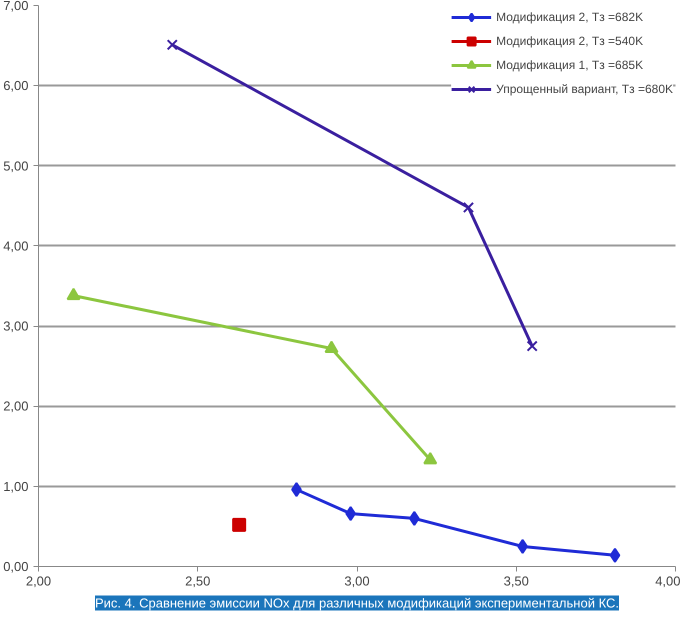 The image size is (686, 623). What do you see at coordinates (16, 6) in the screenshot?
I see `y-tick-label: 7,00` at bounding box center [16, 6].